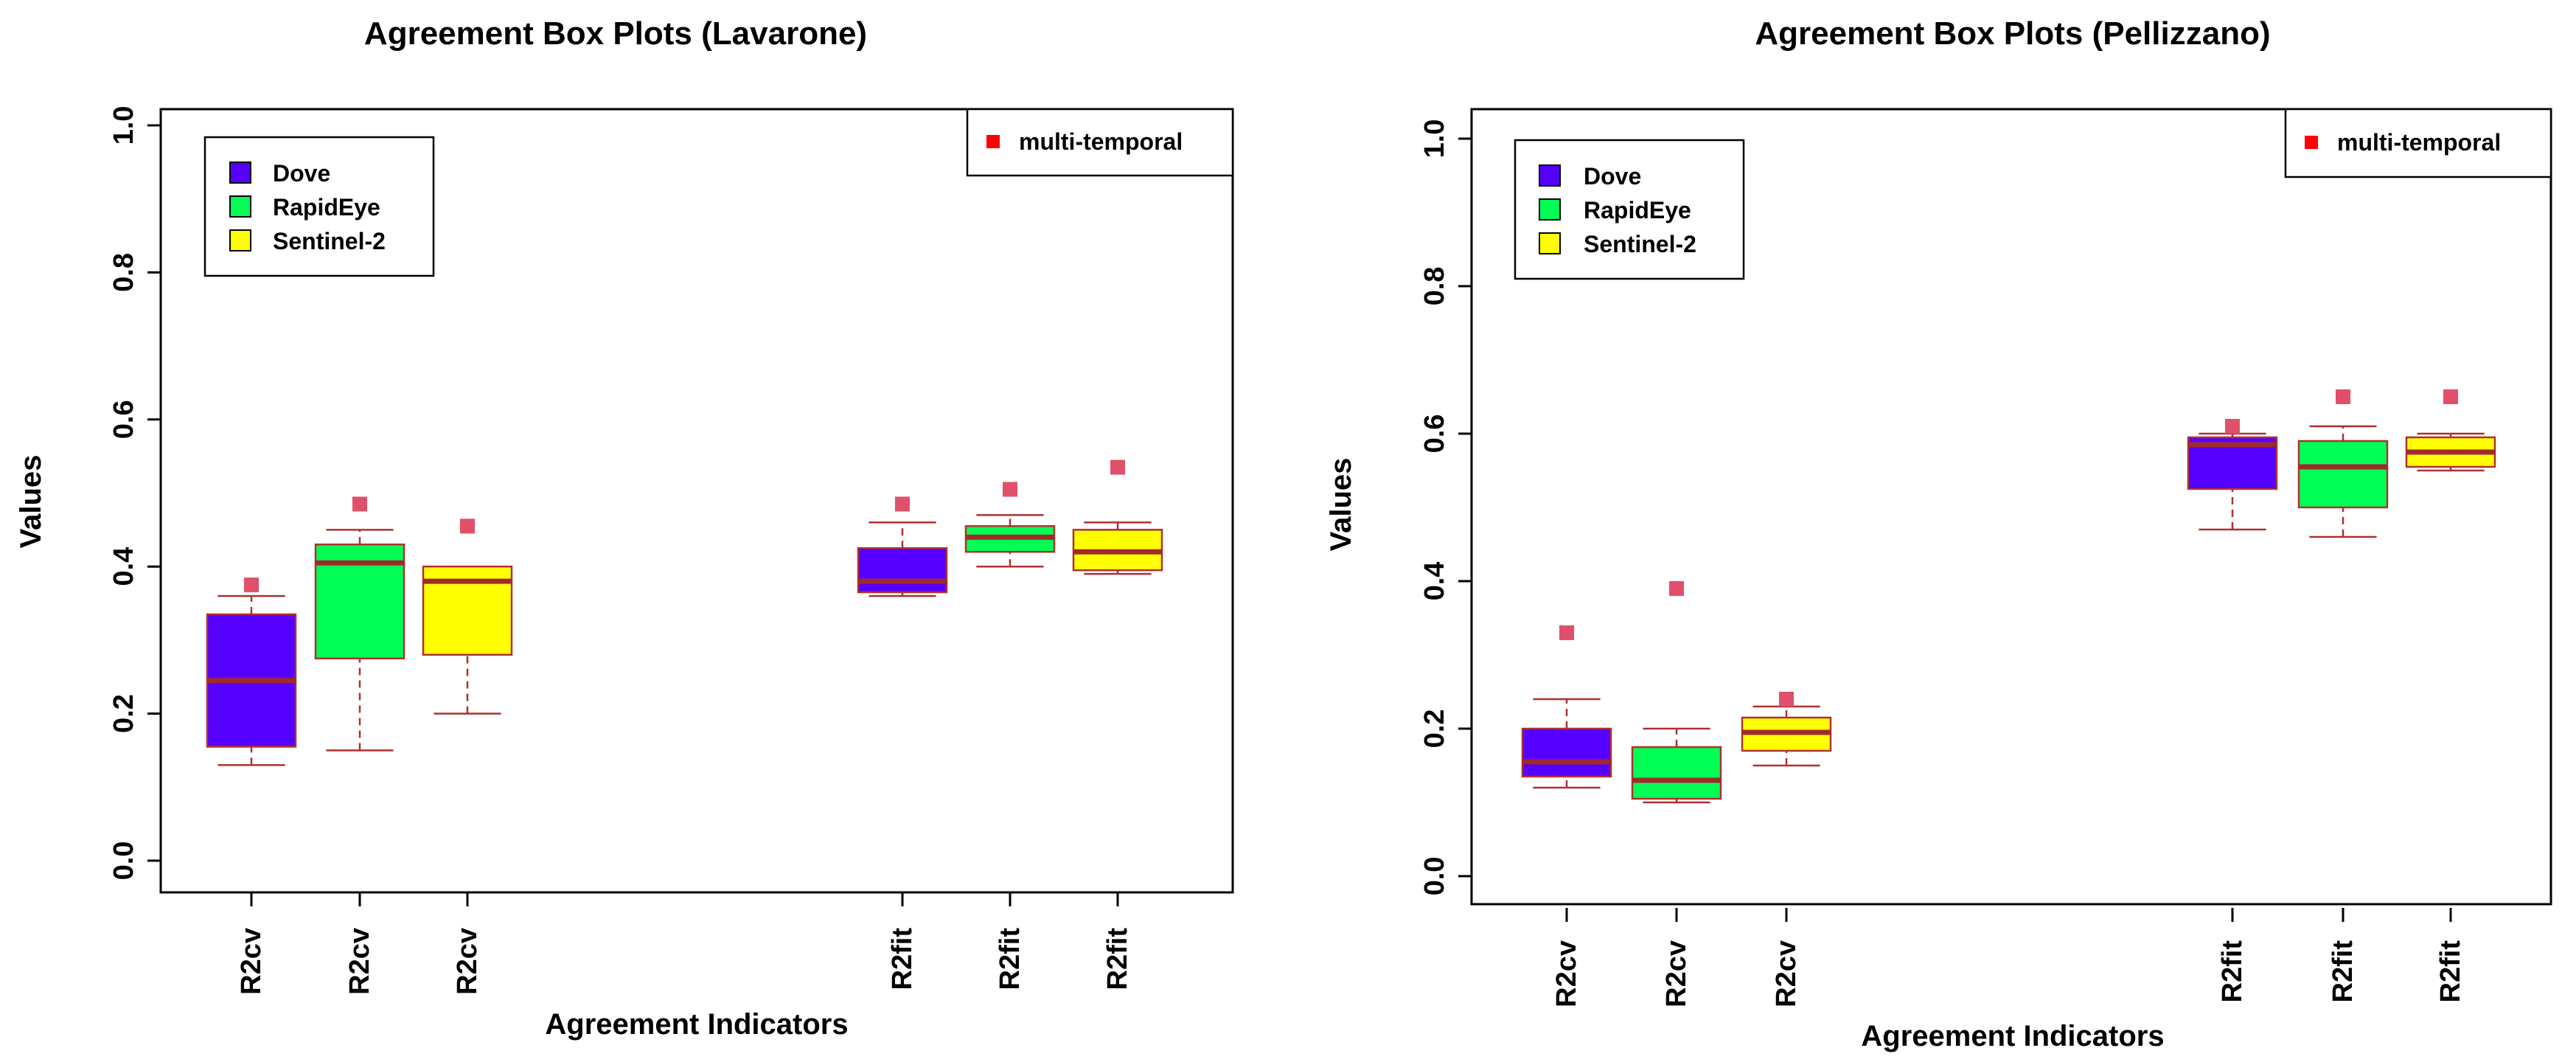 The image size is (2576, 1062). What do you see at coordinates (2012, 33) in the screenshot?
I see `chart-title: Agreement Box Plots (Pellizzano)` at bounding box center [2012, 33].